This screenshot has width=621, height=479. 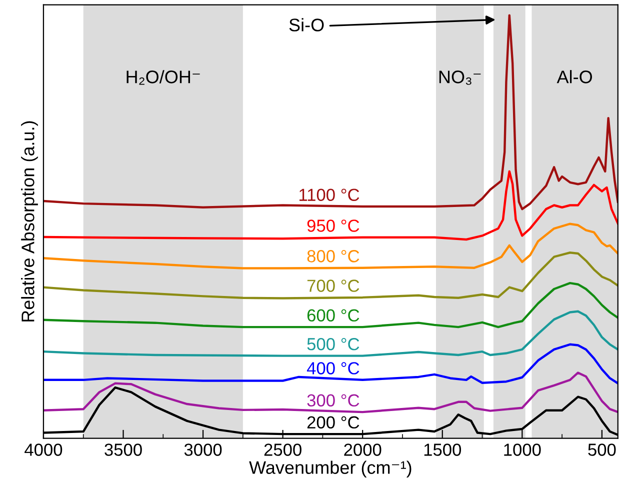 I want to click on y-axis-title: Relative Absorption (a.u.), so click(x=29, y=221).